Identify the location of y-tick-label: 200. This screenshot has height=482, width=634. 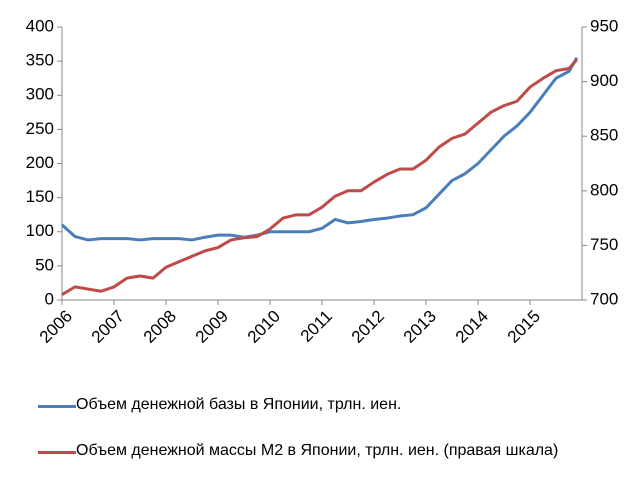
(40, 162).